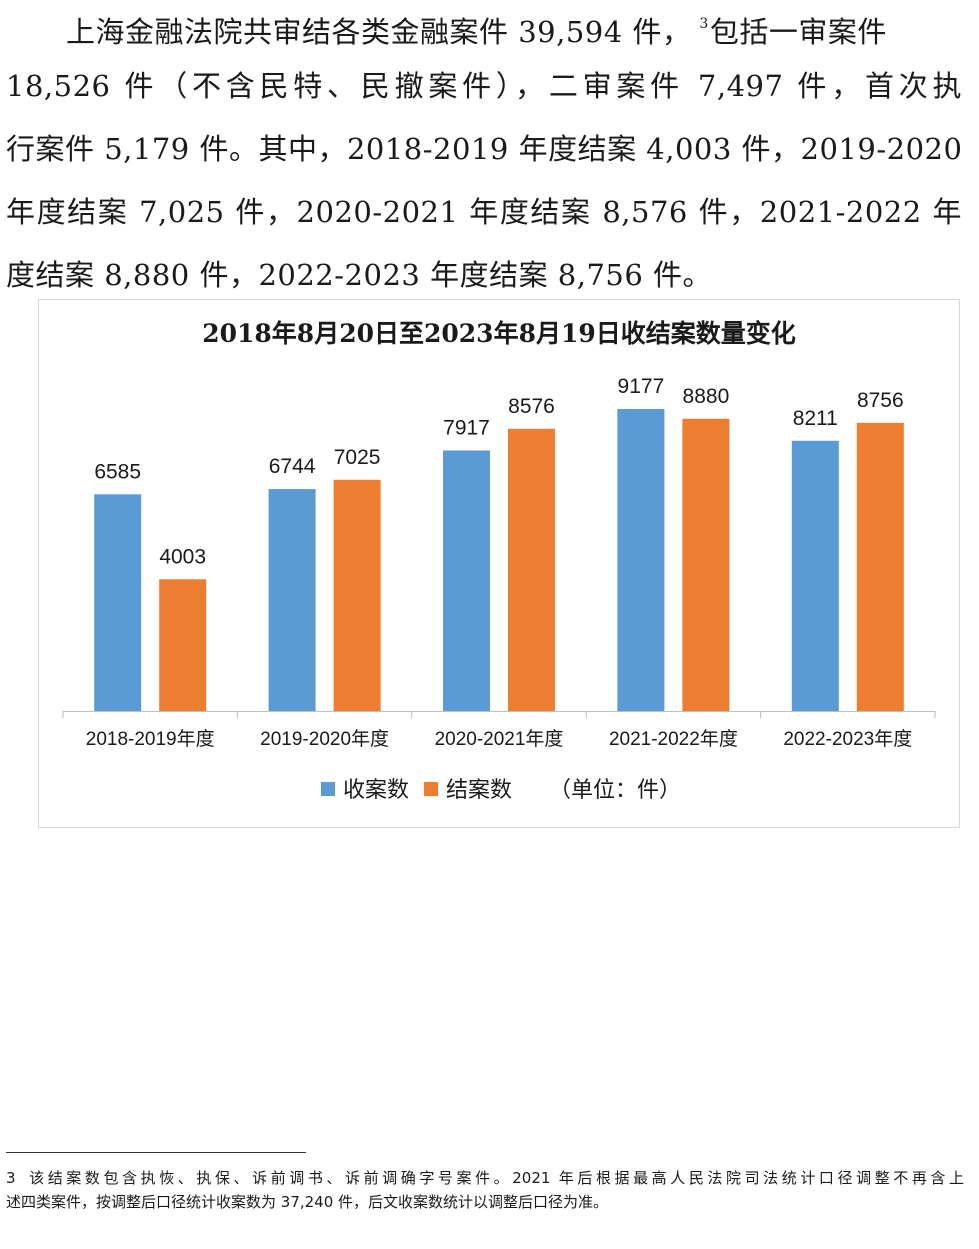 The image size is (979, 1249). What do you see at coordinates (327, 789) in the screenshot?
I see `legend-swatch-blue` at bounding box center [327, 789].